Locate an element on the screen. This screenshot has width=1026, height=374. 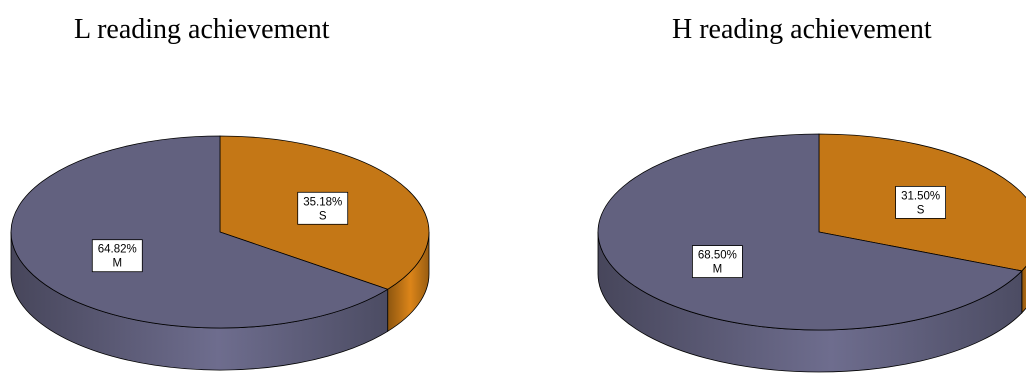
slice-percent: 31.50% is located at coordinates (920, 196).